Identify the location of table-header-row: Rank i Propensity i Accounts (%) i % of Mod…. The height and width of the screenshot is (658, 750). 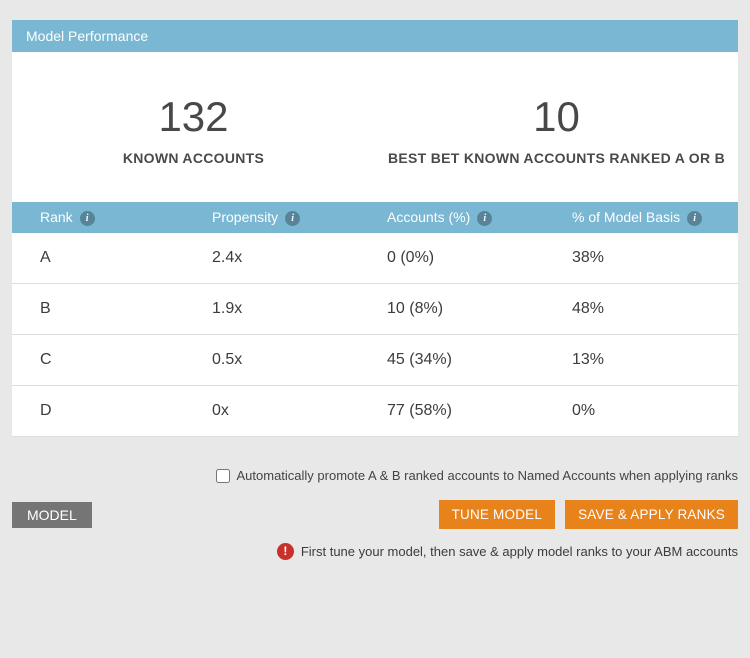
(375, 218).